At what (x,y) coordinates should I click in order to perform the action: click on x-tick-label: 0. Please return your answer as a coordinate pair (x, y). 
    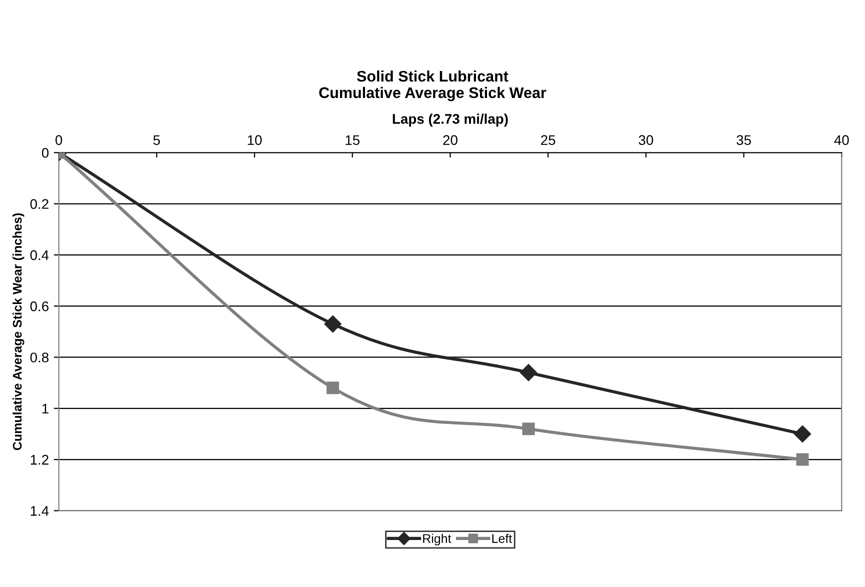
    Looking at the image, I should click on (59, 140).